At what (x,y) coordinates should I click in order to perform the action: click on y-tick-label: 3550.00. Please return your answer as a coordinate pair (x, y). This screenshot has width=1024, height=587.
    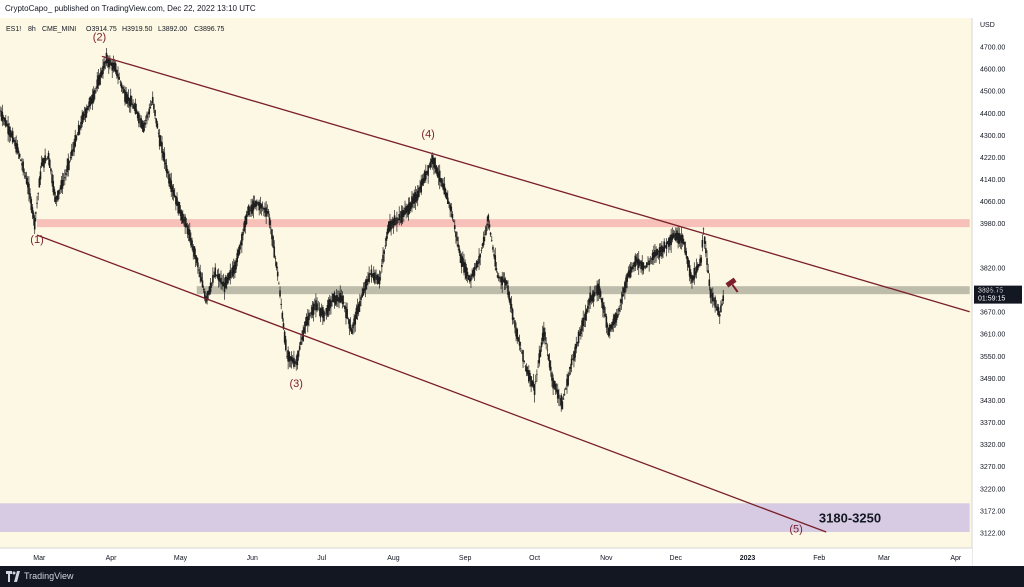
    Looking at the image, I should click on (992, 357).